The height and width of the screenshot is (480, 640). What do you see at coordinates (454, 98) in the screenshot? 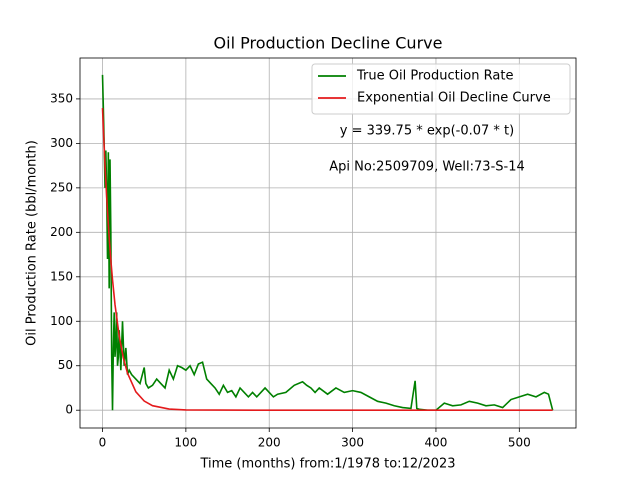
I see `legend-label: Exponential Oil Decline Curve` at bounding box center [454, 98].